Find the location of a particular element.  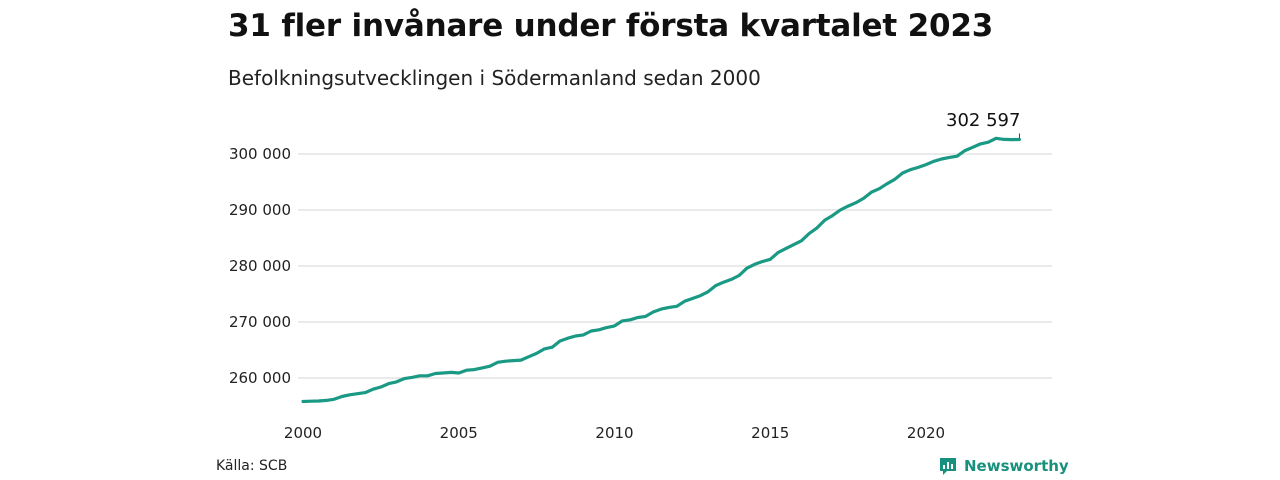

end-annotation-group: 302 597 is located at coordinates (983, 124).